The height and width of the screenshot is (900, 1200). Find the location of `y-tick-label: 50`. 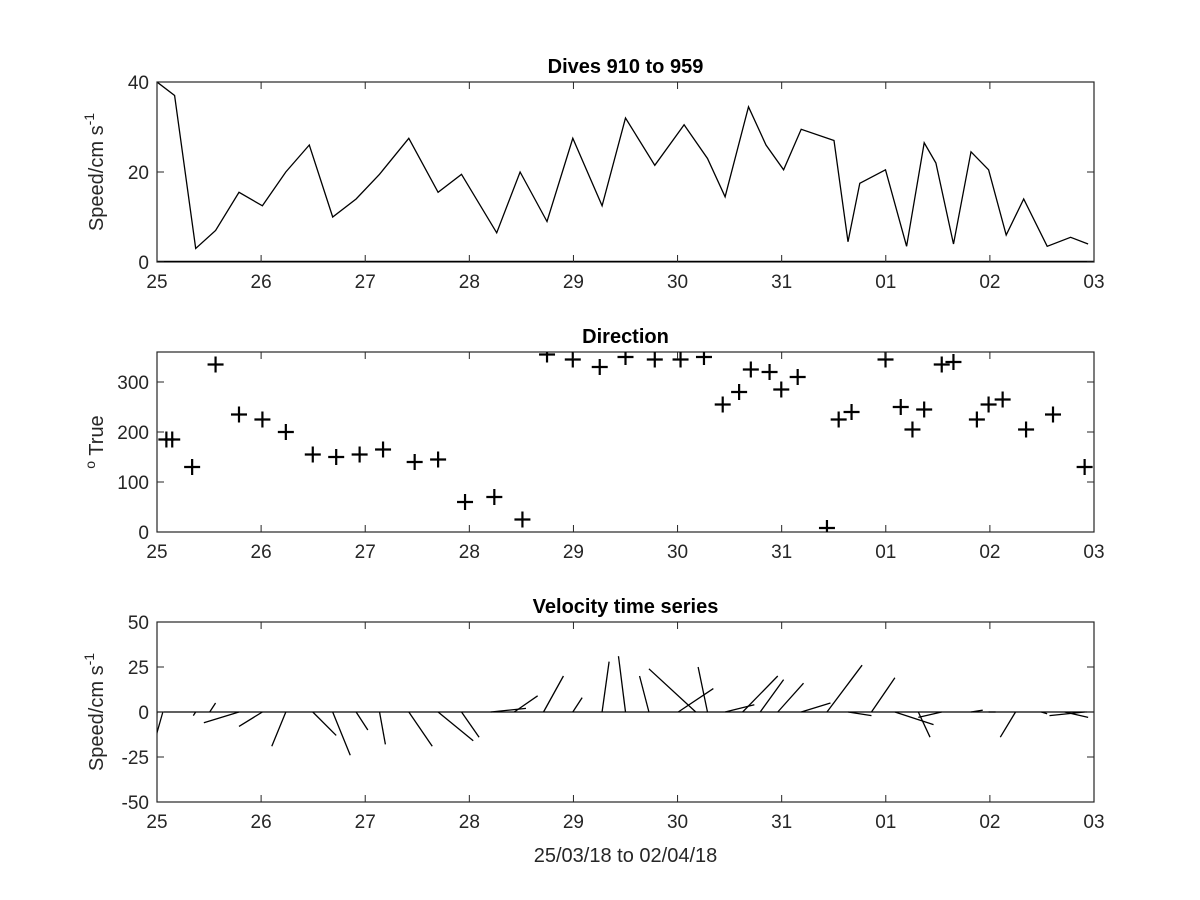

y-tick-label: 50 is located at coordinates (138, 623).